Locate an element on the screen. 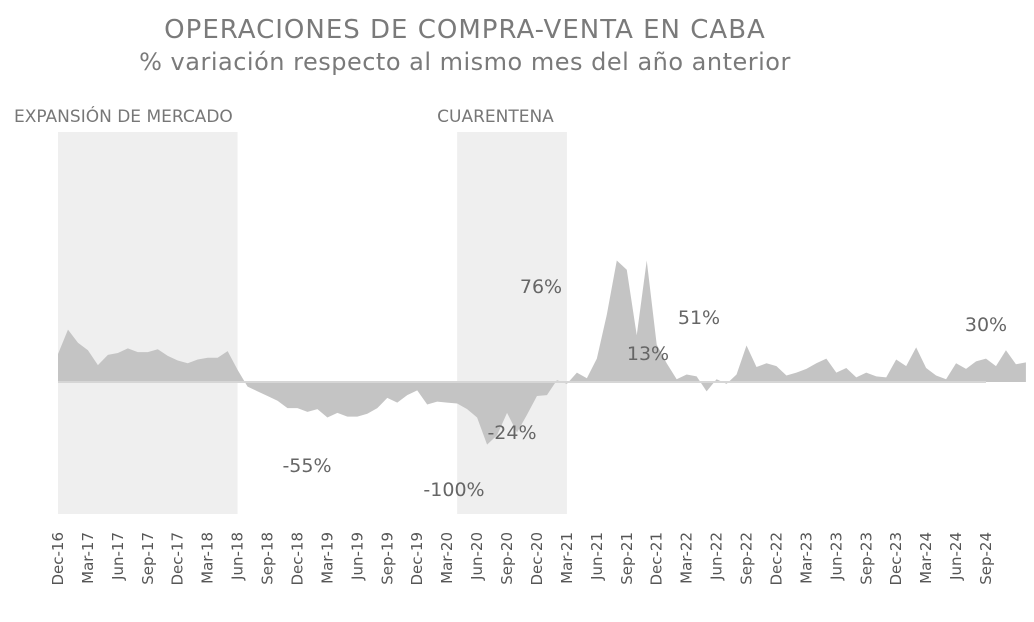 This screenshot has height=622, width=1034. data-label: -55% is located at coordinates (306, 466).